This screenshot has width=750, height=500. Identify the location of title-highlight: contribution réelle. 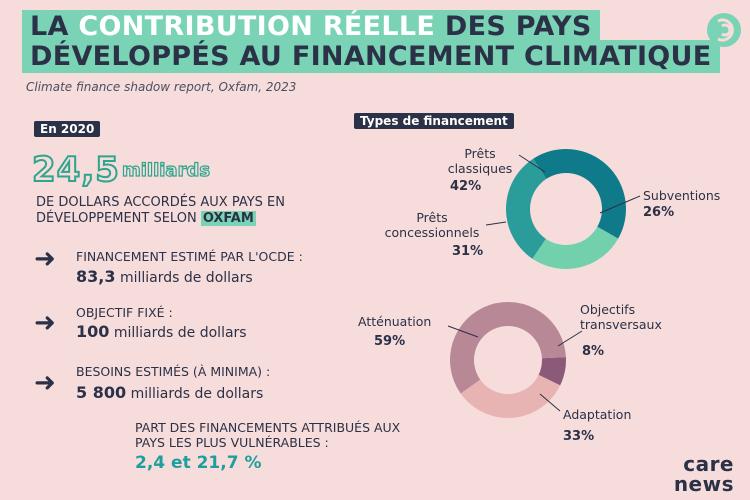
(257, 26).